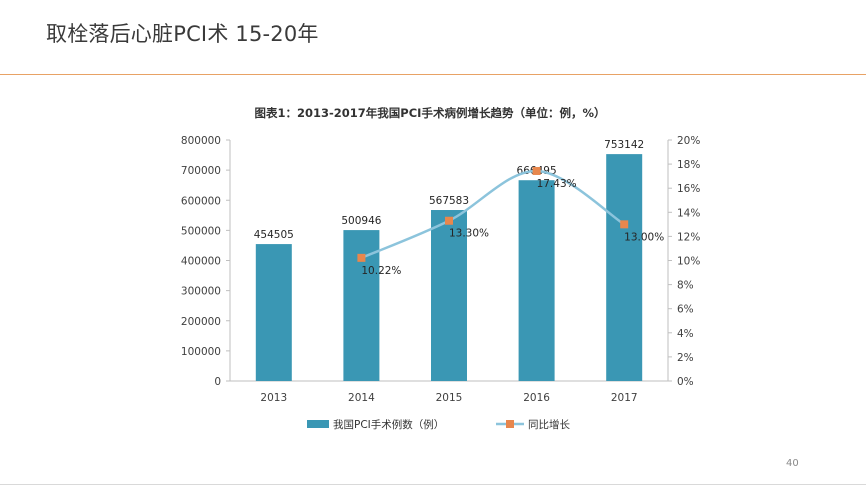 This screenshot has width=866, height=488. I want to click on growth-label-2017: 13.00%, so click(644, 237).